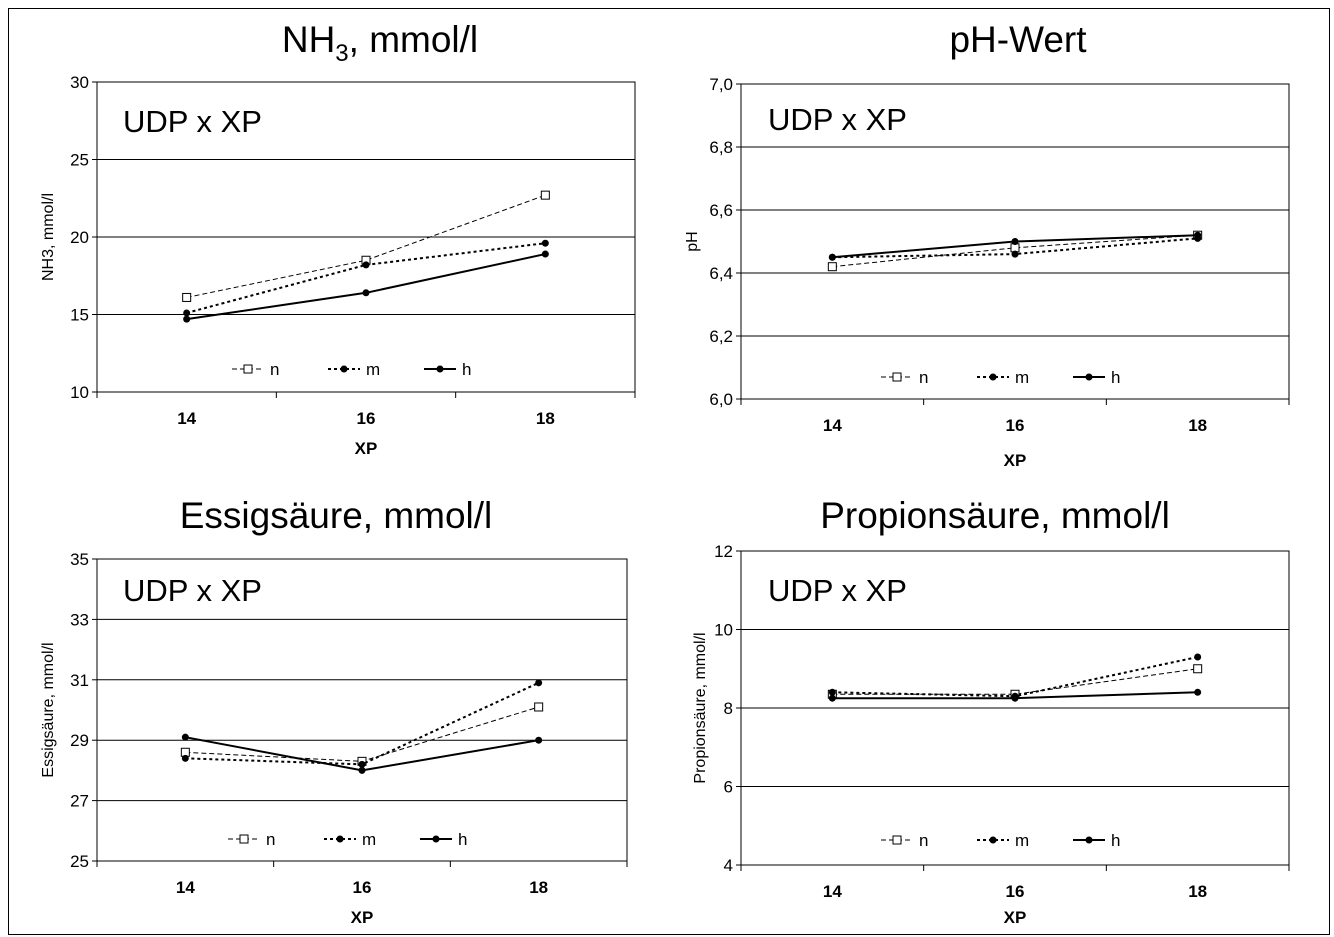  What do you see at coordinates (79, 559) in the screenshot?
I see `y-tick-label: 35` at bounding box center [79, 559].